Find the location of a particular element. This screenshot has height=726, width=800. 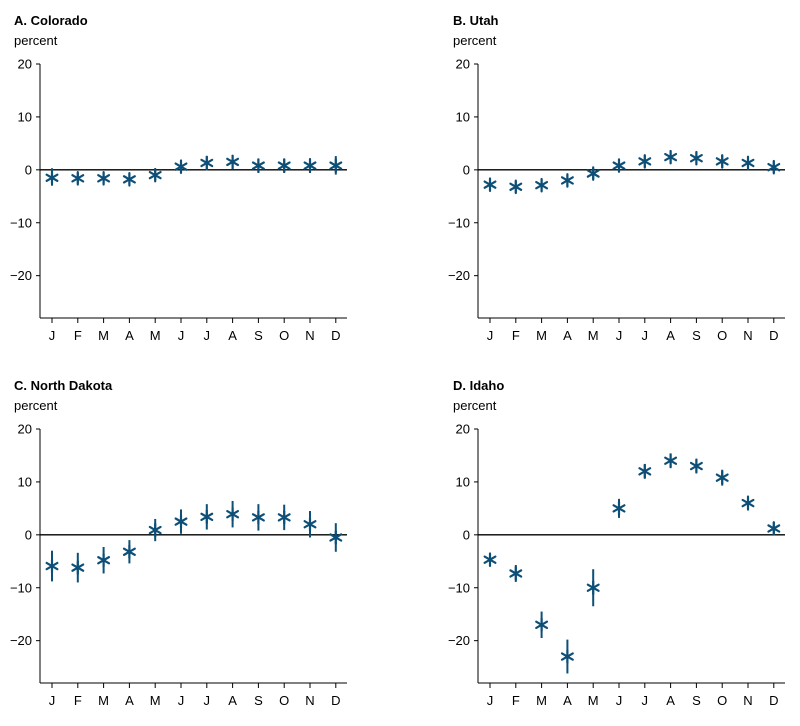

panel-title: A. Colorado is located at coordinates (51, 20).